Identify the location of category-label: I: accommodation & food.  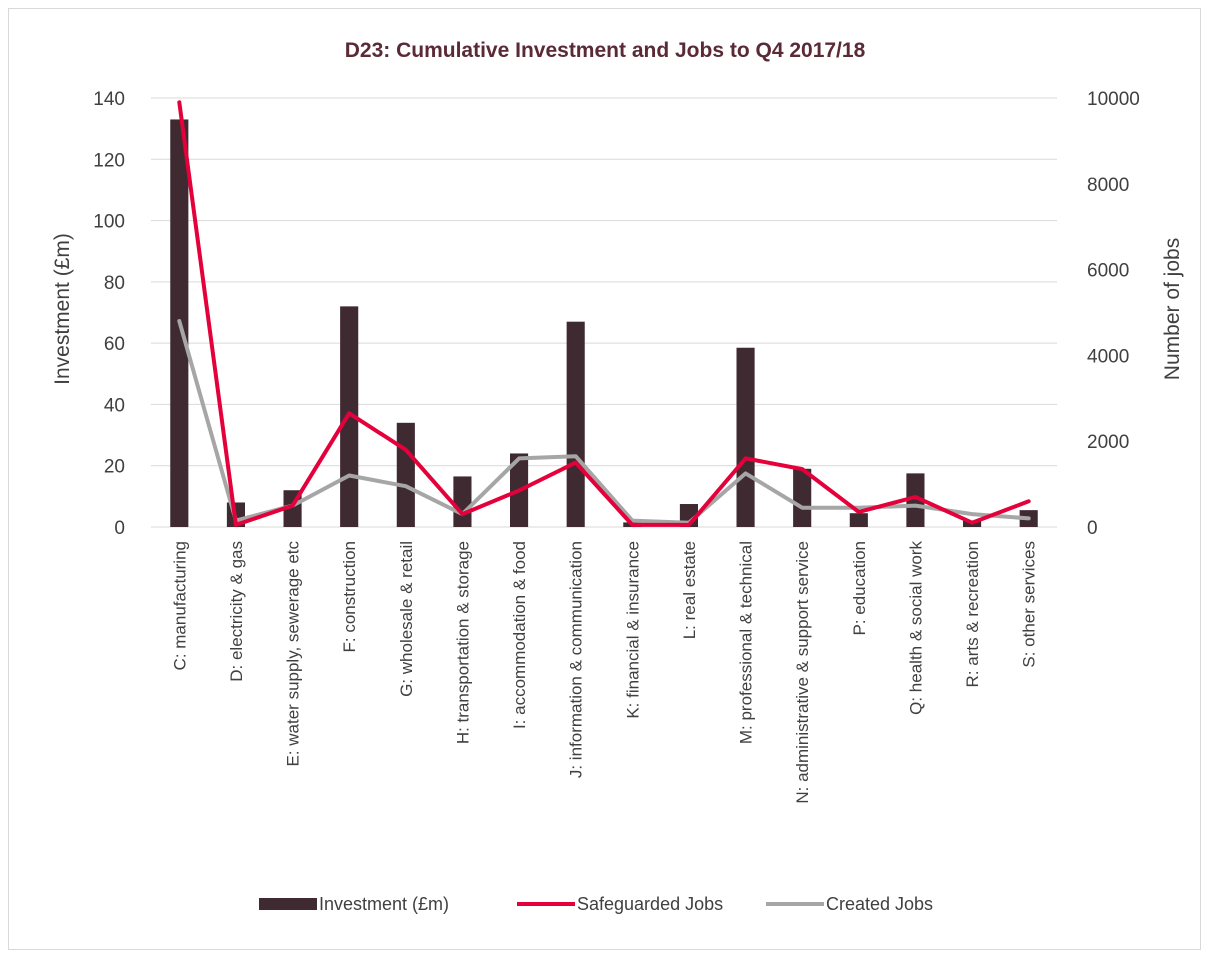
(519, 635).